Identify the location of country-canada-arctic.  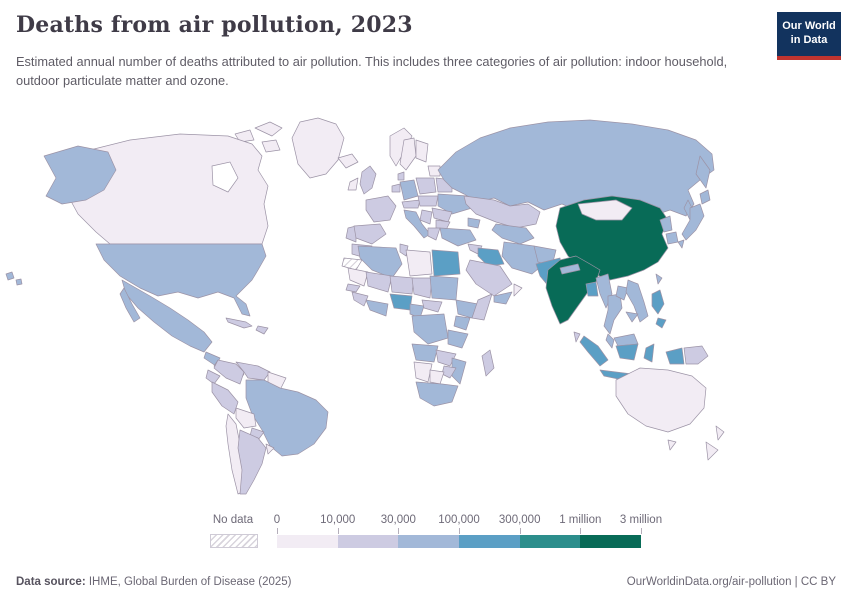
(268, 129).